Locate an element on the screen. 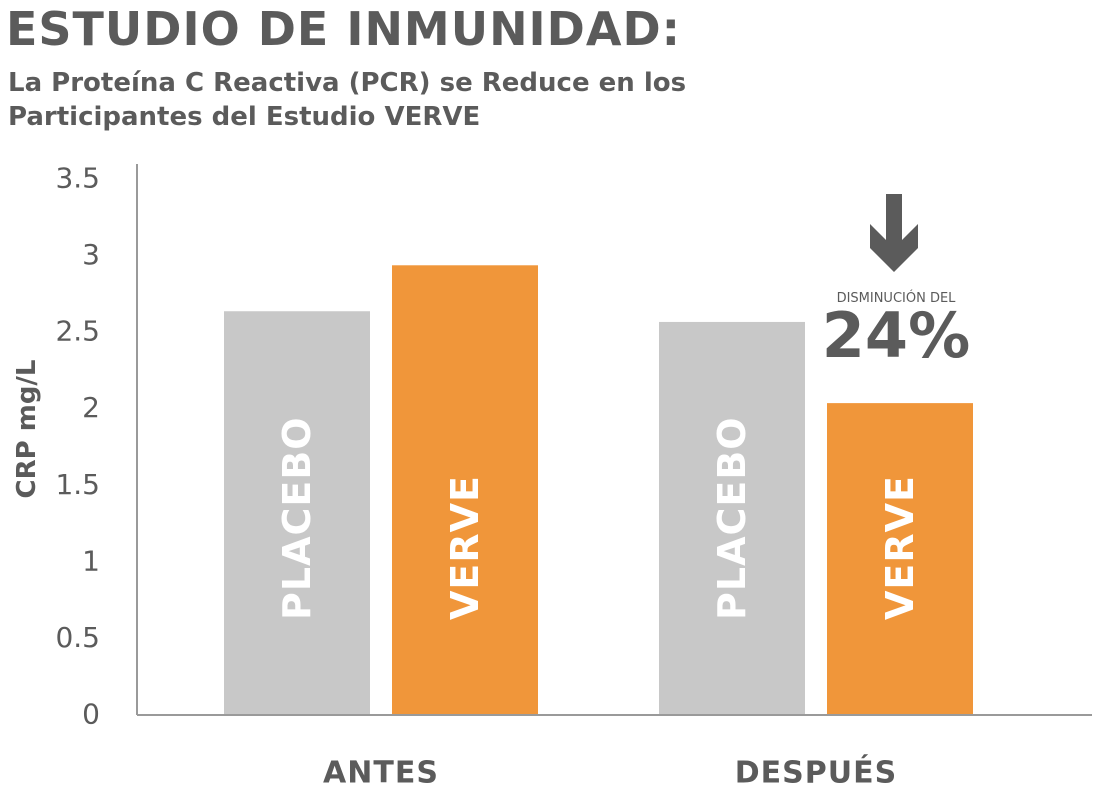 The width and height of the screenshot is (1096, 800). y-tick-label: 2 is located at coordinates (91, 407).